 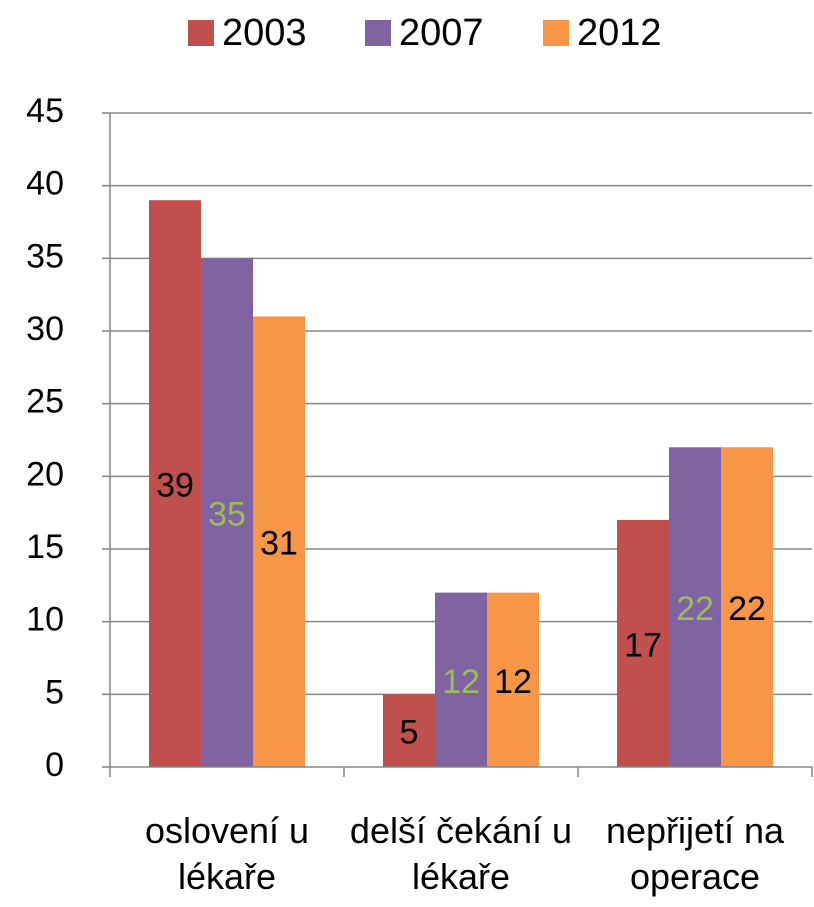 I want to click on legend-label: 2012, so click(x=619, y=33).